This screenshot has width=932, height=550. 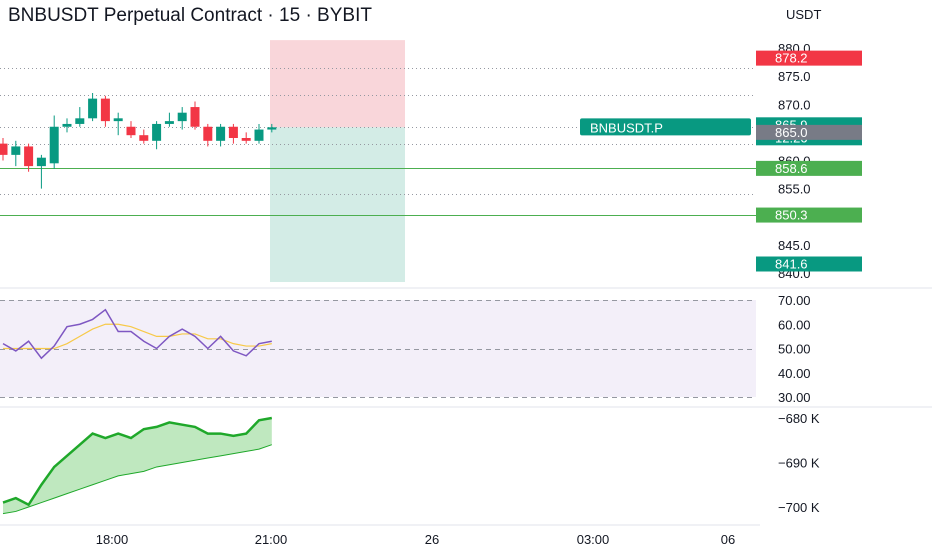 I want to click on cumulative-pane, so click(x=137, y=465).